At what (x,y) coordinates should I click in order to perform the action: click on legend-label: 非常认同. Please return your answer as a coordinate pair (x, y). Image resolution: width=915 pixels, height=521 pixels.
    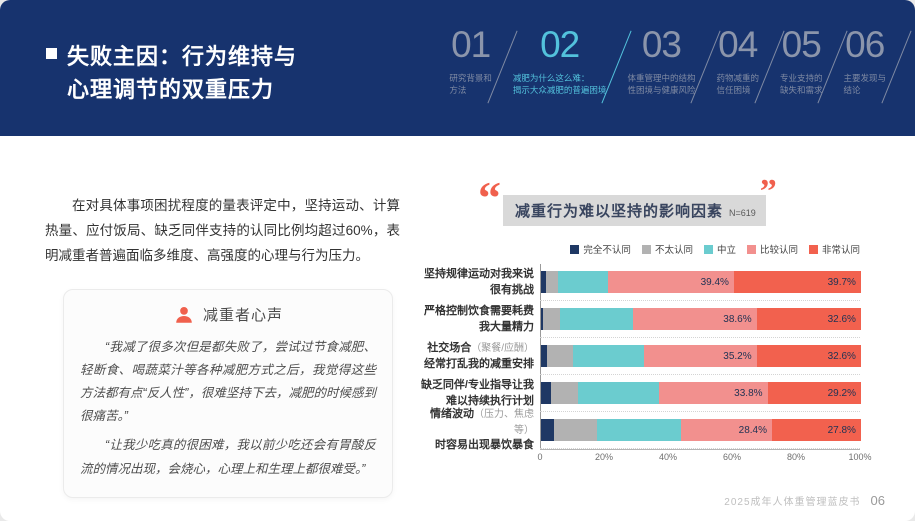
    Looking at the image, I should click on (840, 250).